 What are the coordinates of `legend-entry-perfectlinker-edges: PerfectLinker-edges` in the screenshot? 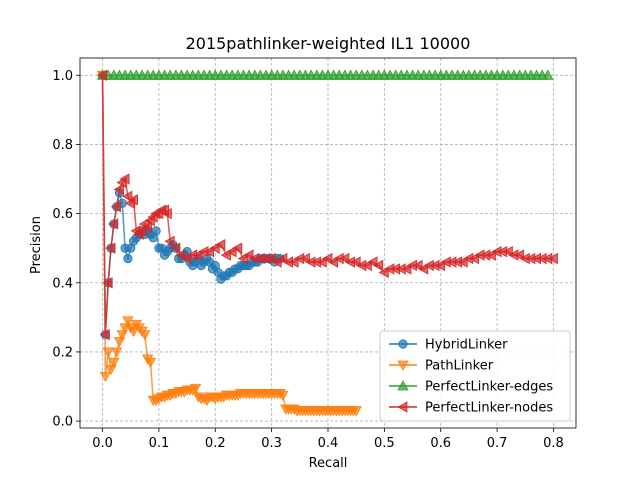 It's located at (471, 387).